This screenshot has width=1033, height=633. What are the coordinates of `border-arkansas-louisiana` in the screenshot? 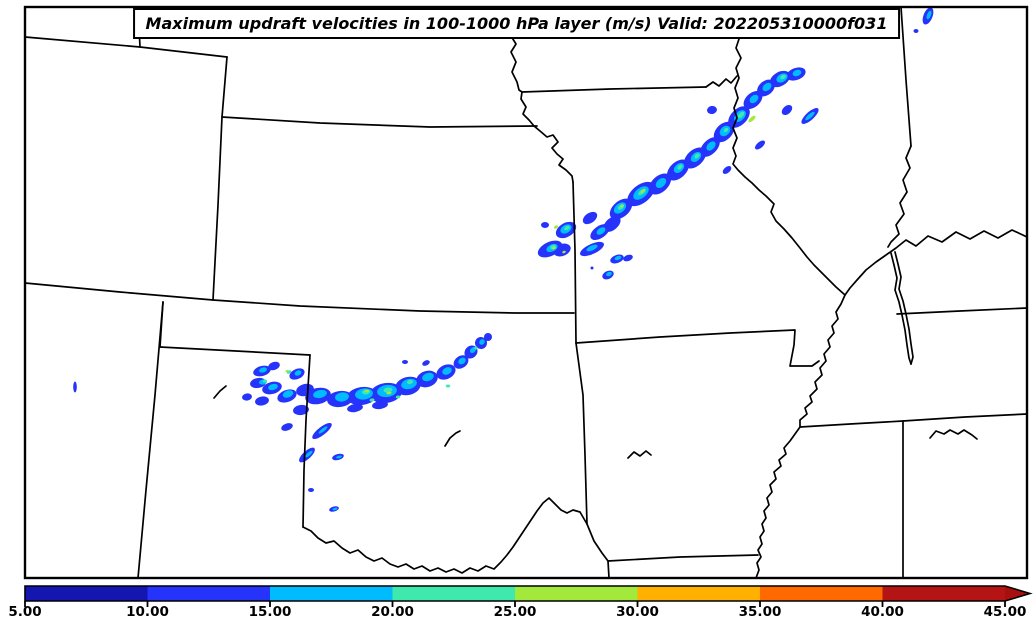 It's located at (683, 558).